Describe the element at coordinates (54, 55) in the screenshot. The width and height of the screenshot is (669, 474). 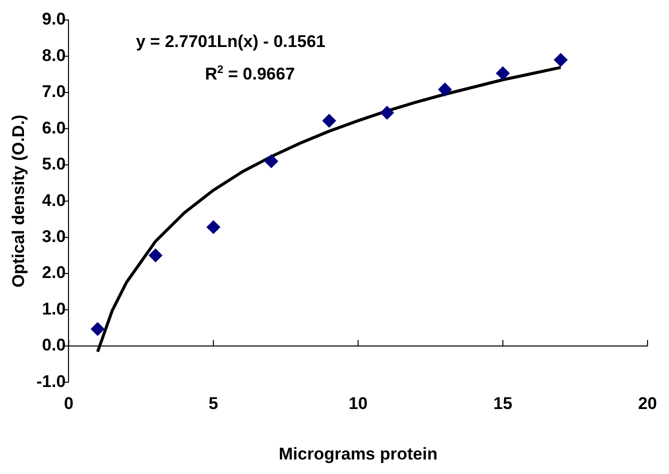
I see `y-tick-label: 8.0` at that location.